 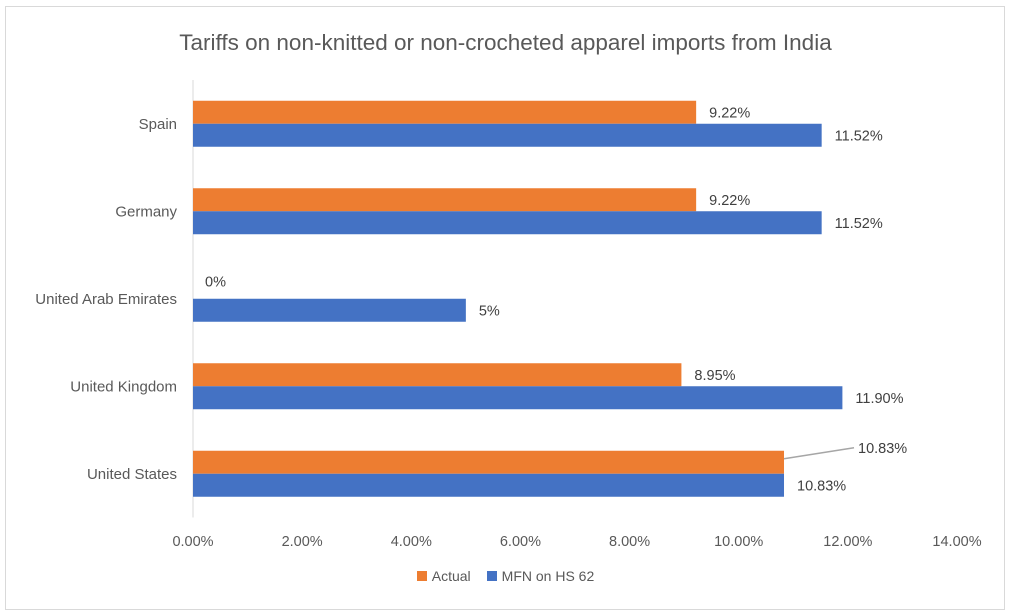 I want to click on data-label-mfn: 5%, so click(x=489, y=311).